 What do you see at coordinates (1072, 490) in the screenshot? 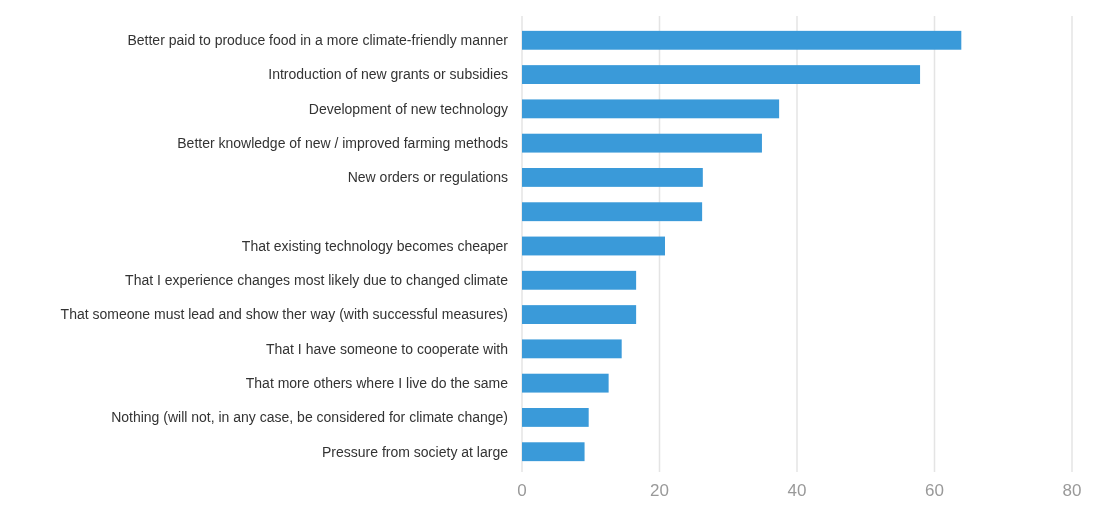
I see `x-tick-label: 80` at bounding box center [1072, 490].